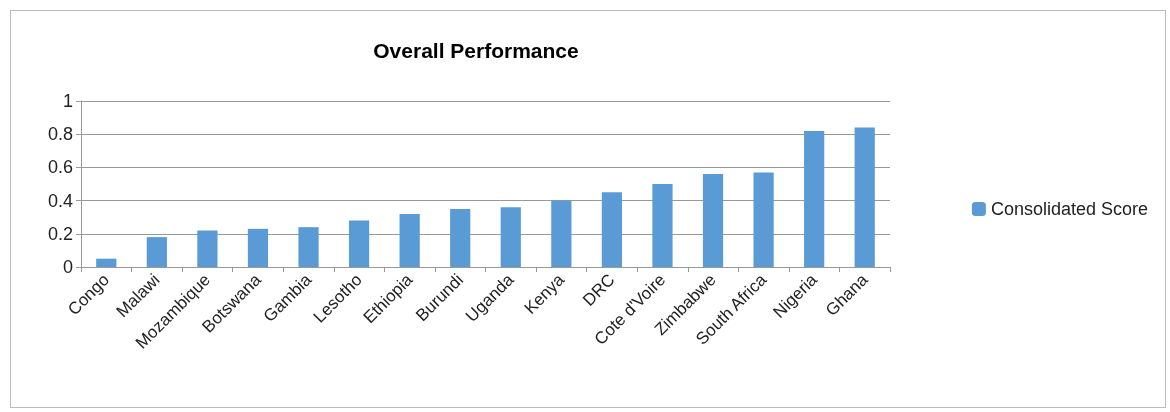 The width and height of the screenshot is (1170, 412). What do you see at coordinates (67, 101) in the screenshot?
I see `y-tick-label: 1` at bounding box center [67, 101].